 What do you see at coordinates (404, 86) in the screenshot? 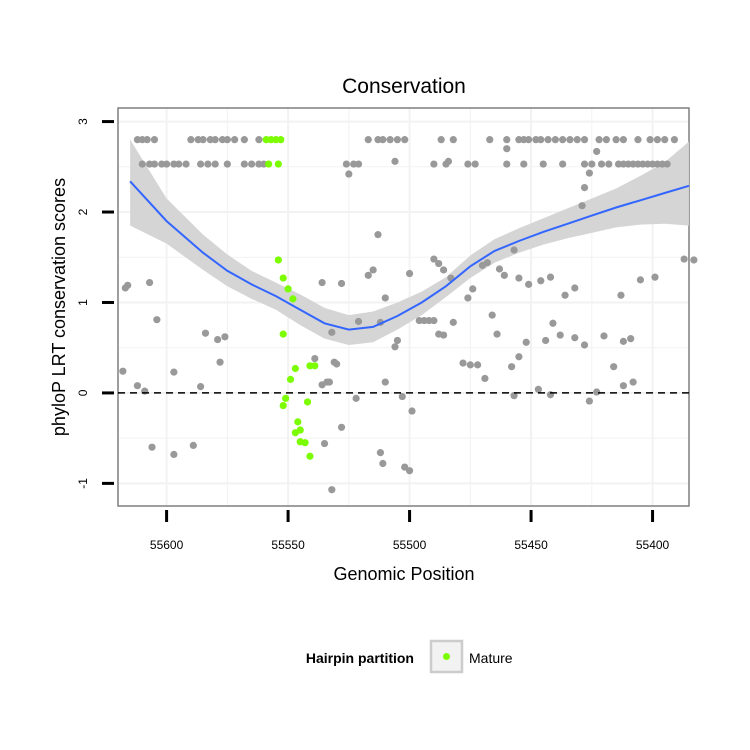
I see `chart-title: Conservation` at bounding box center [404, 86].